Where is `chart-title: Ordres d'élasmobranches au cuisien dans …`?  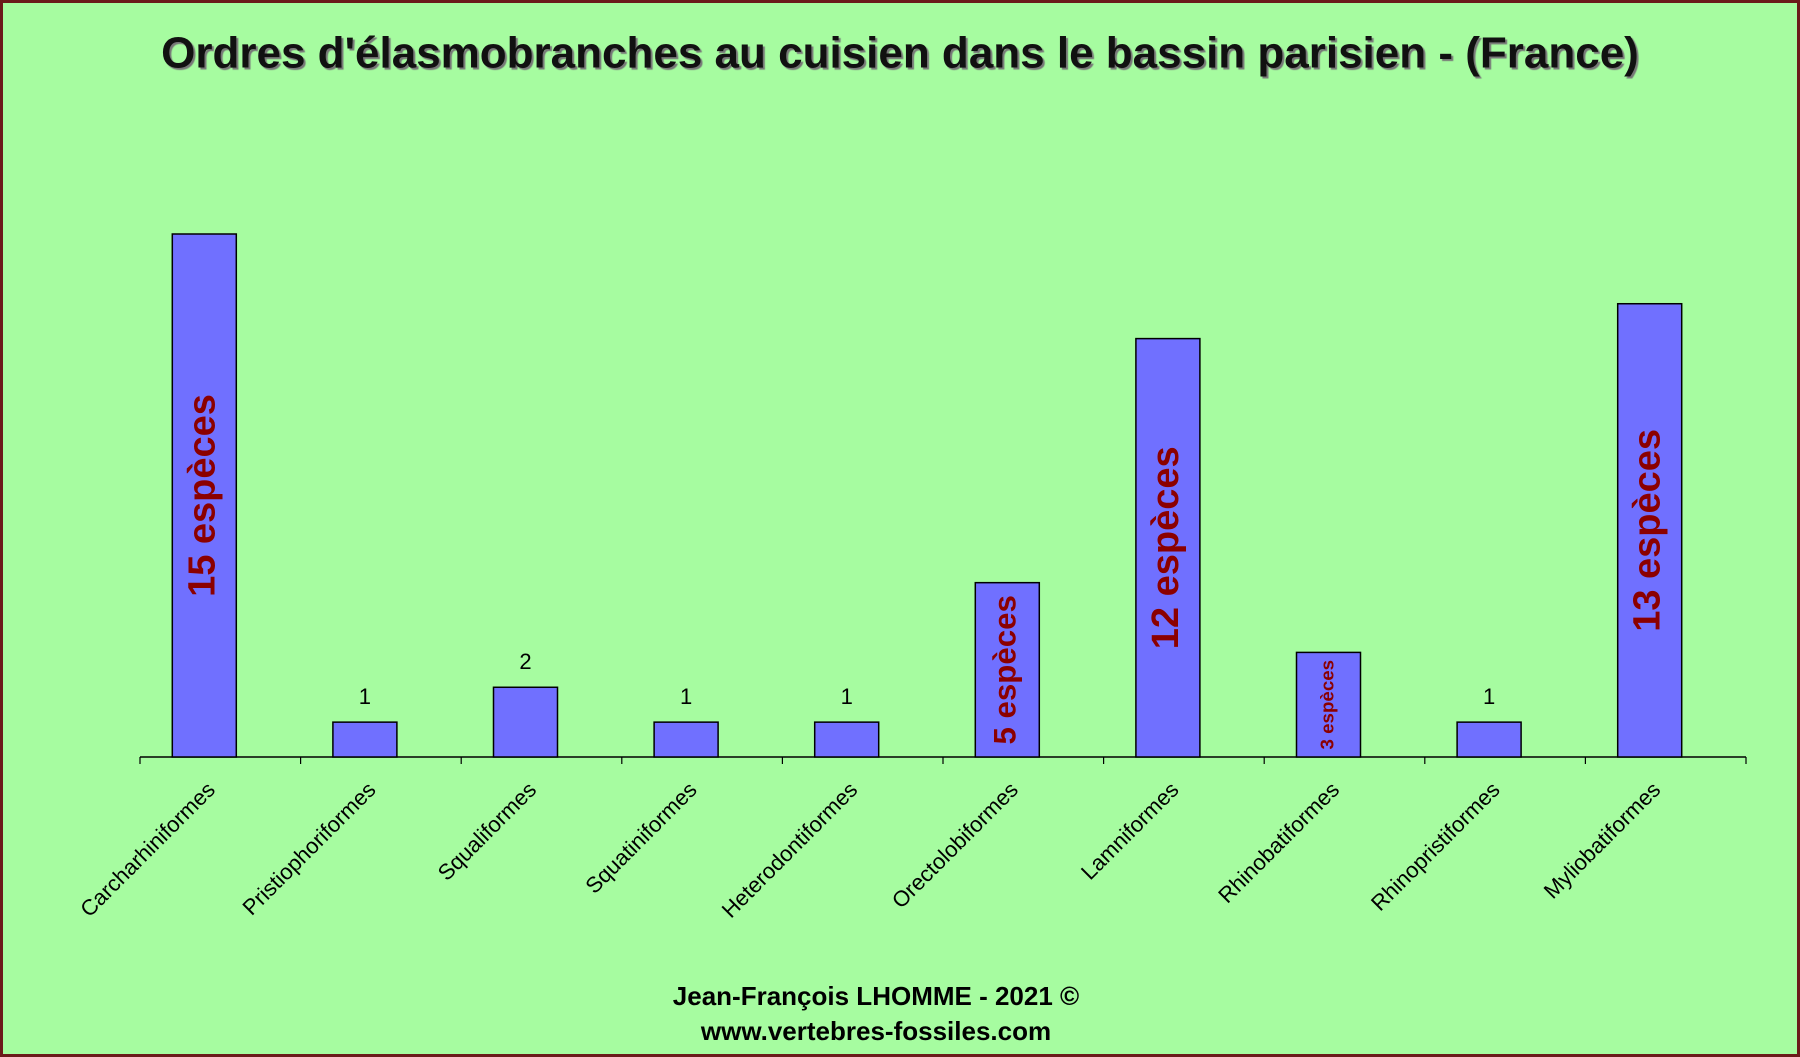 chart-title: Ordres d'élasmobranches au cuisien dans … is located at coordinates (900, 53).